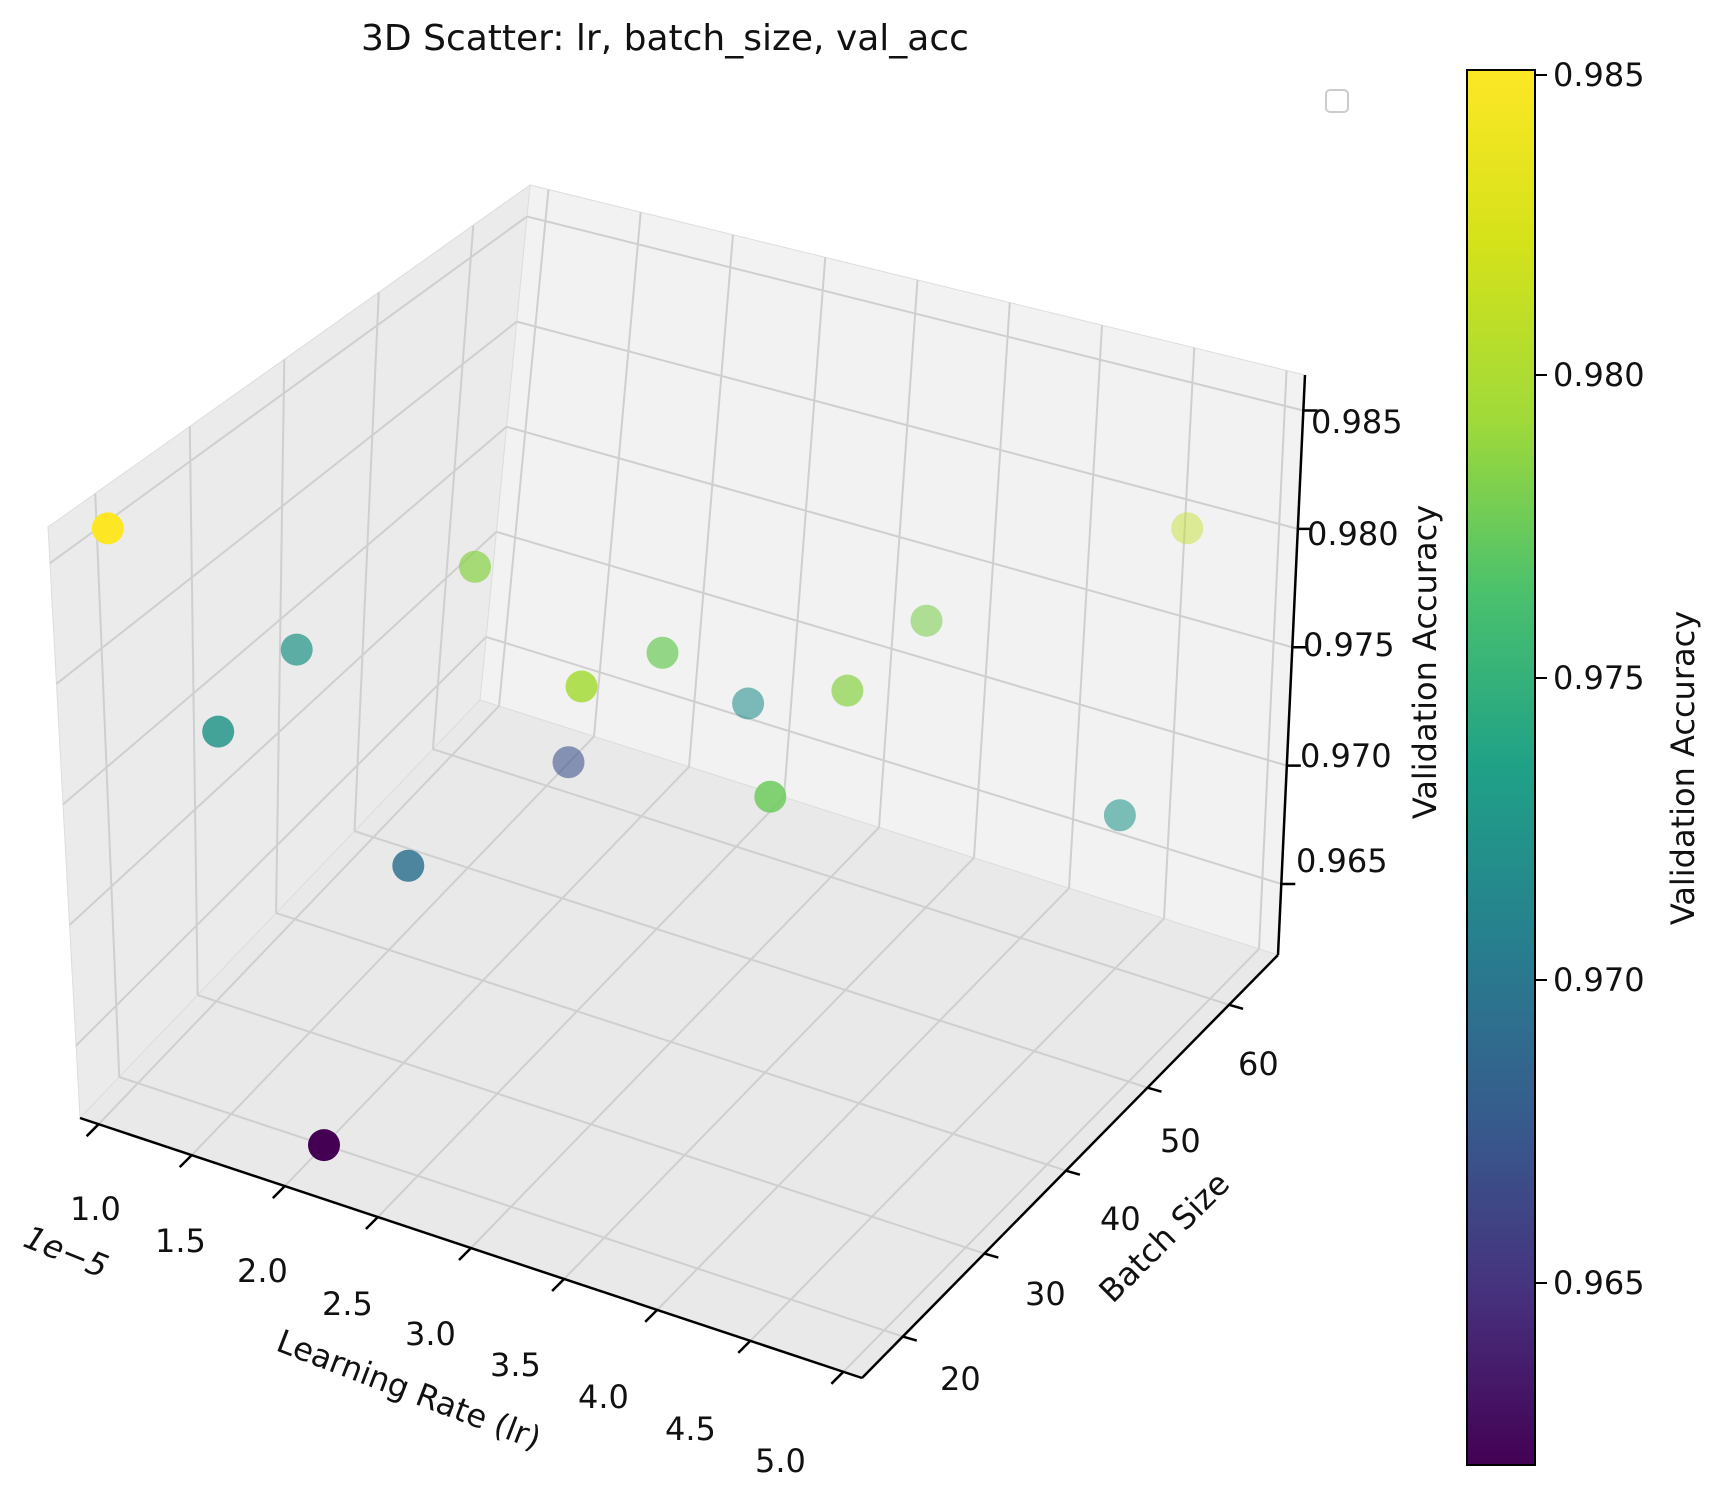  What do you see at coordinates (430, 1334) in the screenshot?
I see `x-tick-label: 3.0` at bounding box center [430, 1334].